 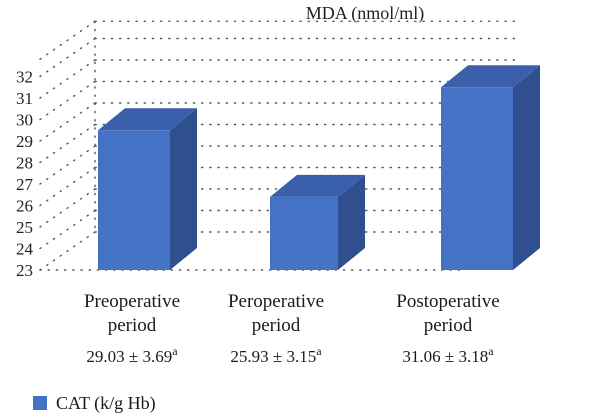 What do you see at coordinates (24, 206) in the screenshot?
I see `y-tick-label: 26` at bounding box center [24, 206].